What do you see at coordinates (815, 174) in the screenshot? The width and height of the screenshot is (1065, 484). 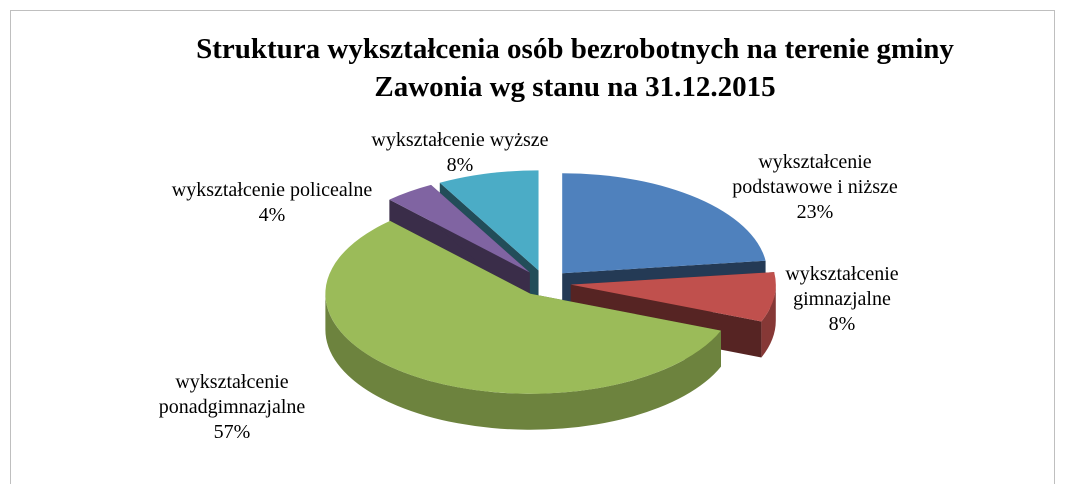 I see `category-label: wykształcenie podstawowe i niższe` at bounding box center [815, 174].